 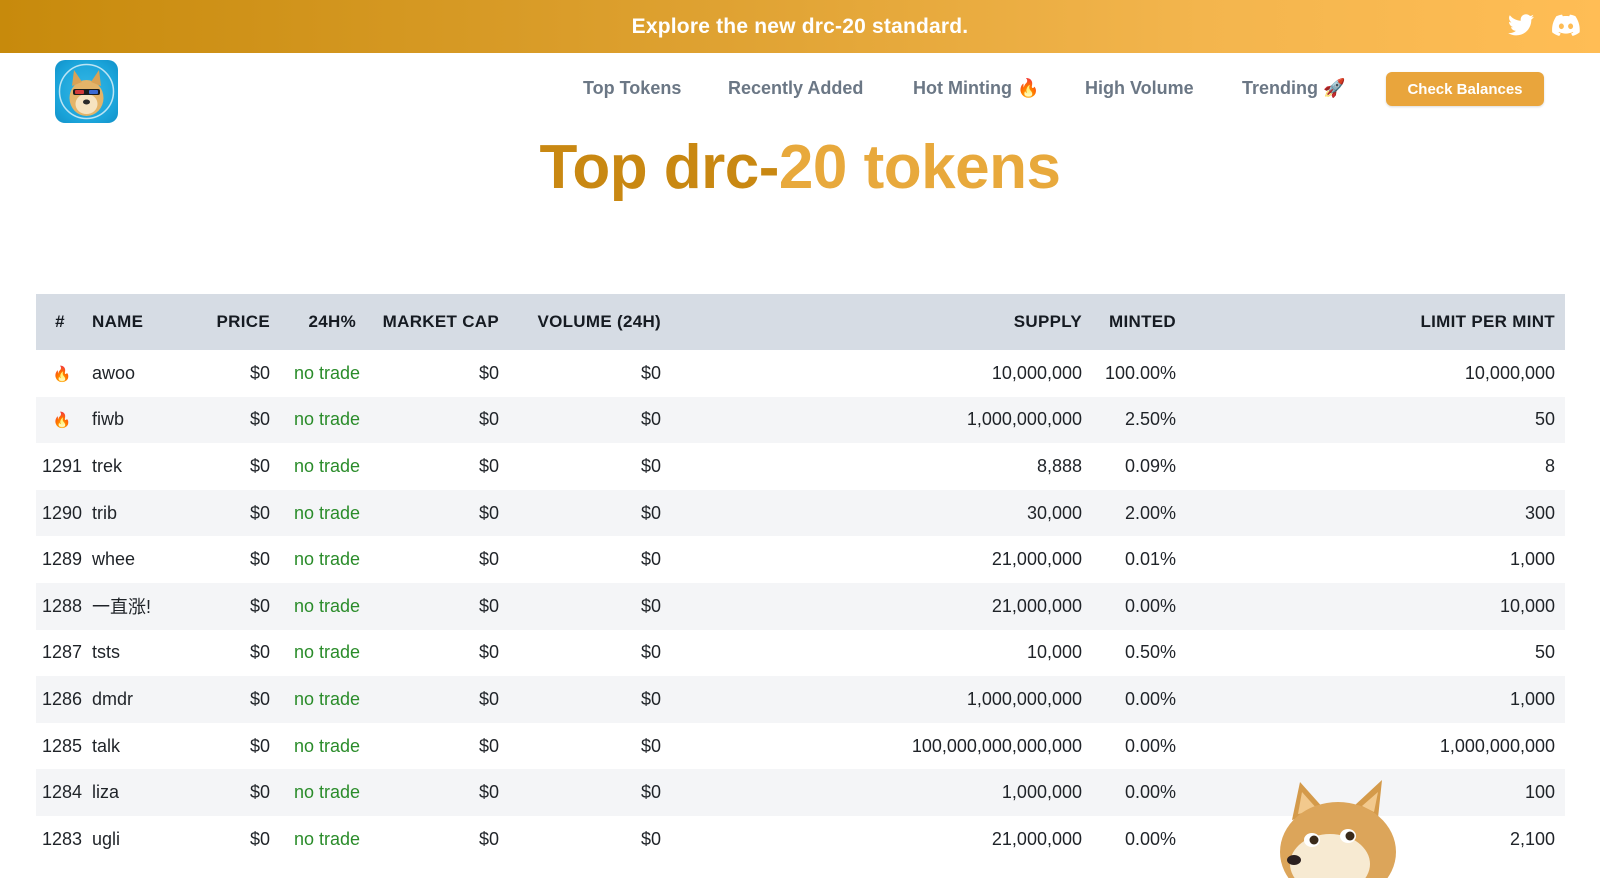 What do you see at coordinates (632, 88) in the screenshot?
I see `nav-top-tokens: Top Tokens` at bounding box center [632, 88].